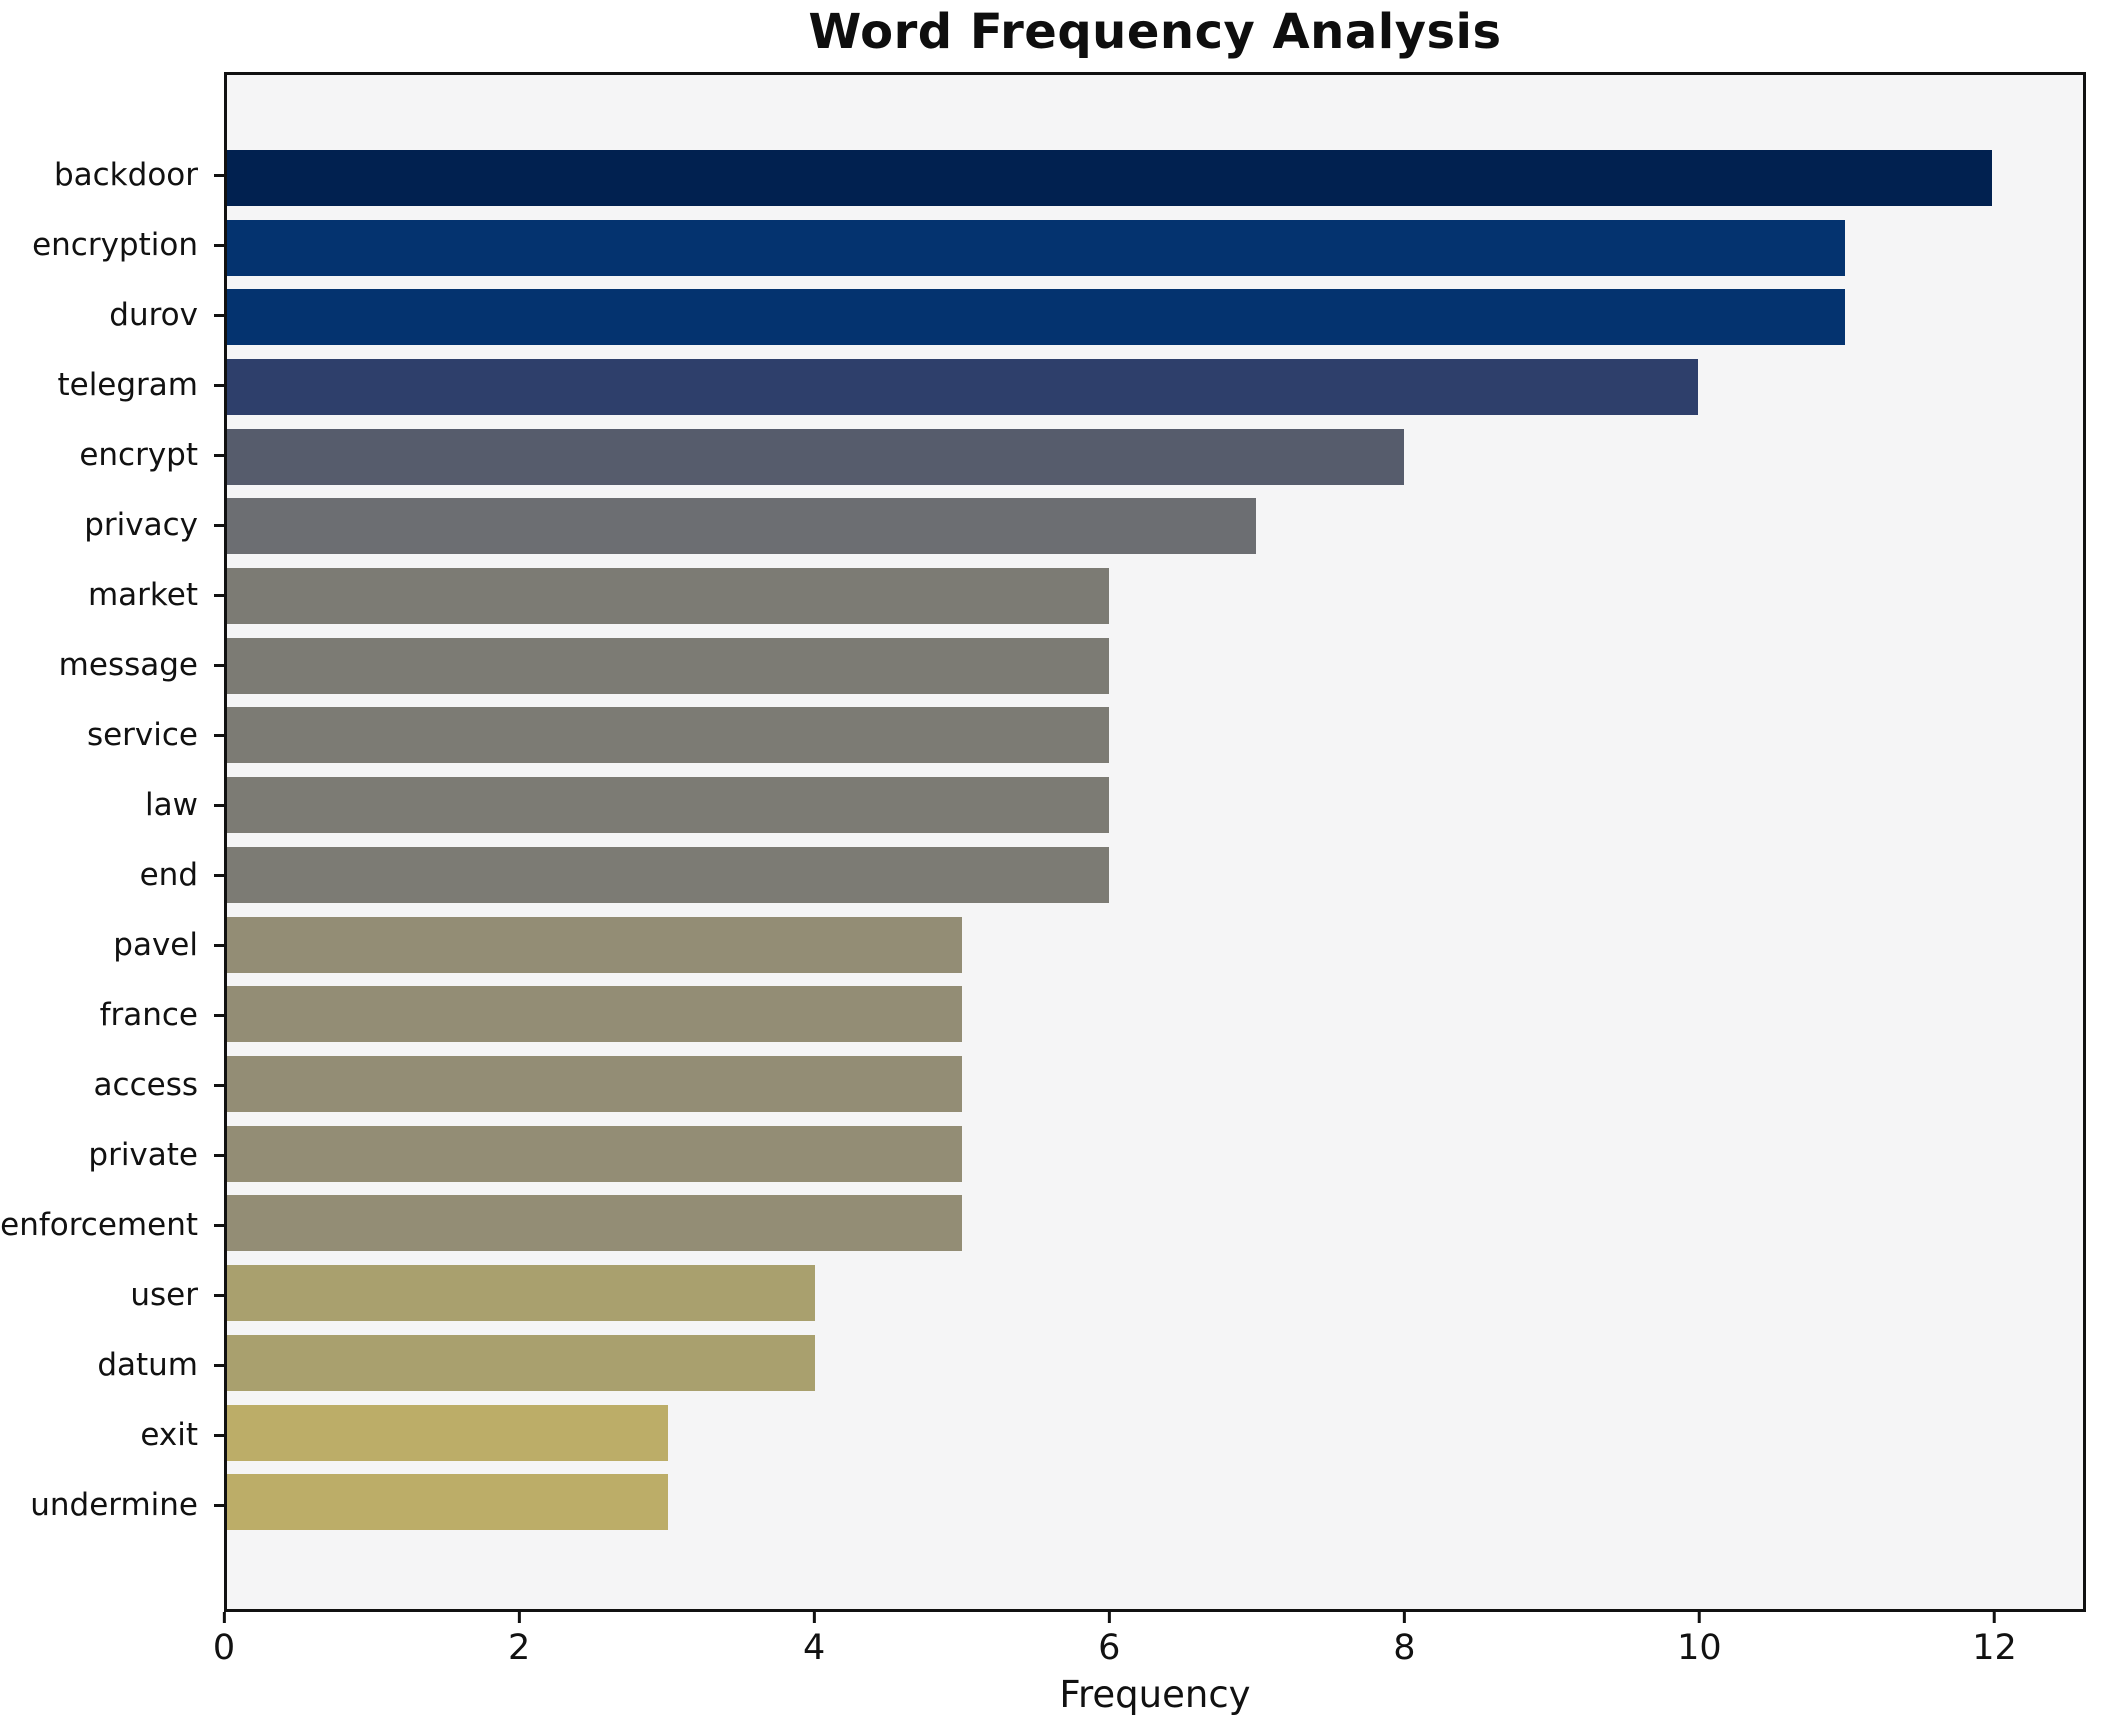  I want to click on x-tick-12: 12, so click(1994, 1639).